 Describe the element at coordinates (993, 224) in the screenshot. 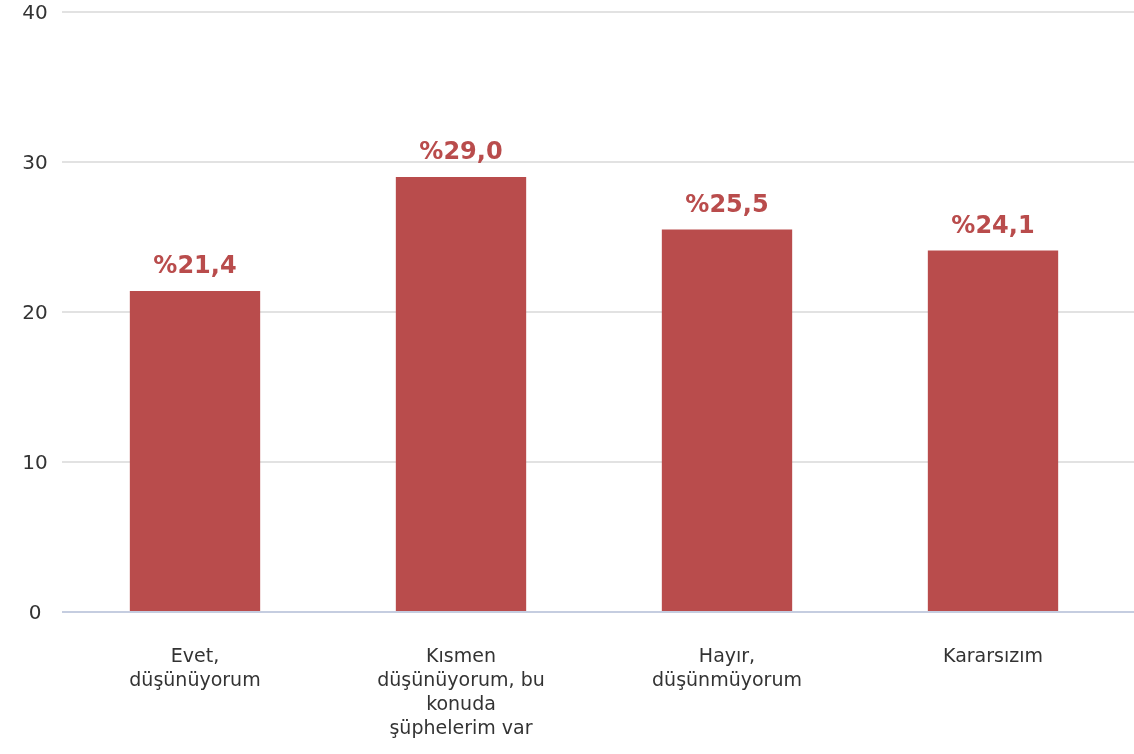

I see `data-label: %24,1` at that location.